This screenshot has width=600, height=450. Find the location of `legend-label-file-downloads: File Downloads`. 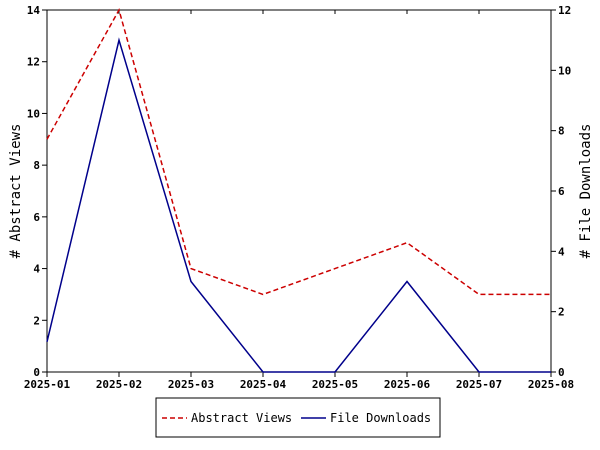

legend-label-file-downloads: File Downloads is located at coordinates (380, 418).